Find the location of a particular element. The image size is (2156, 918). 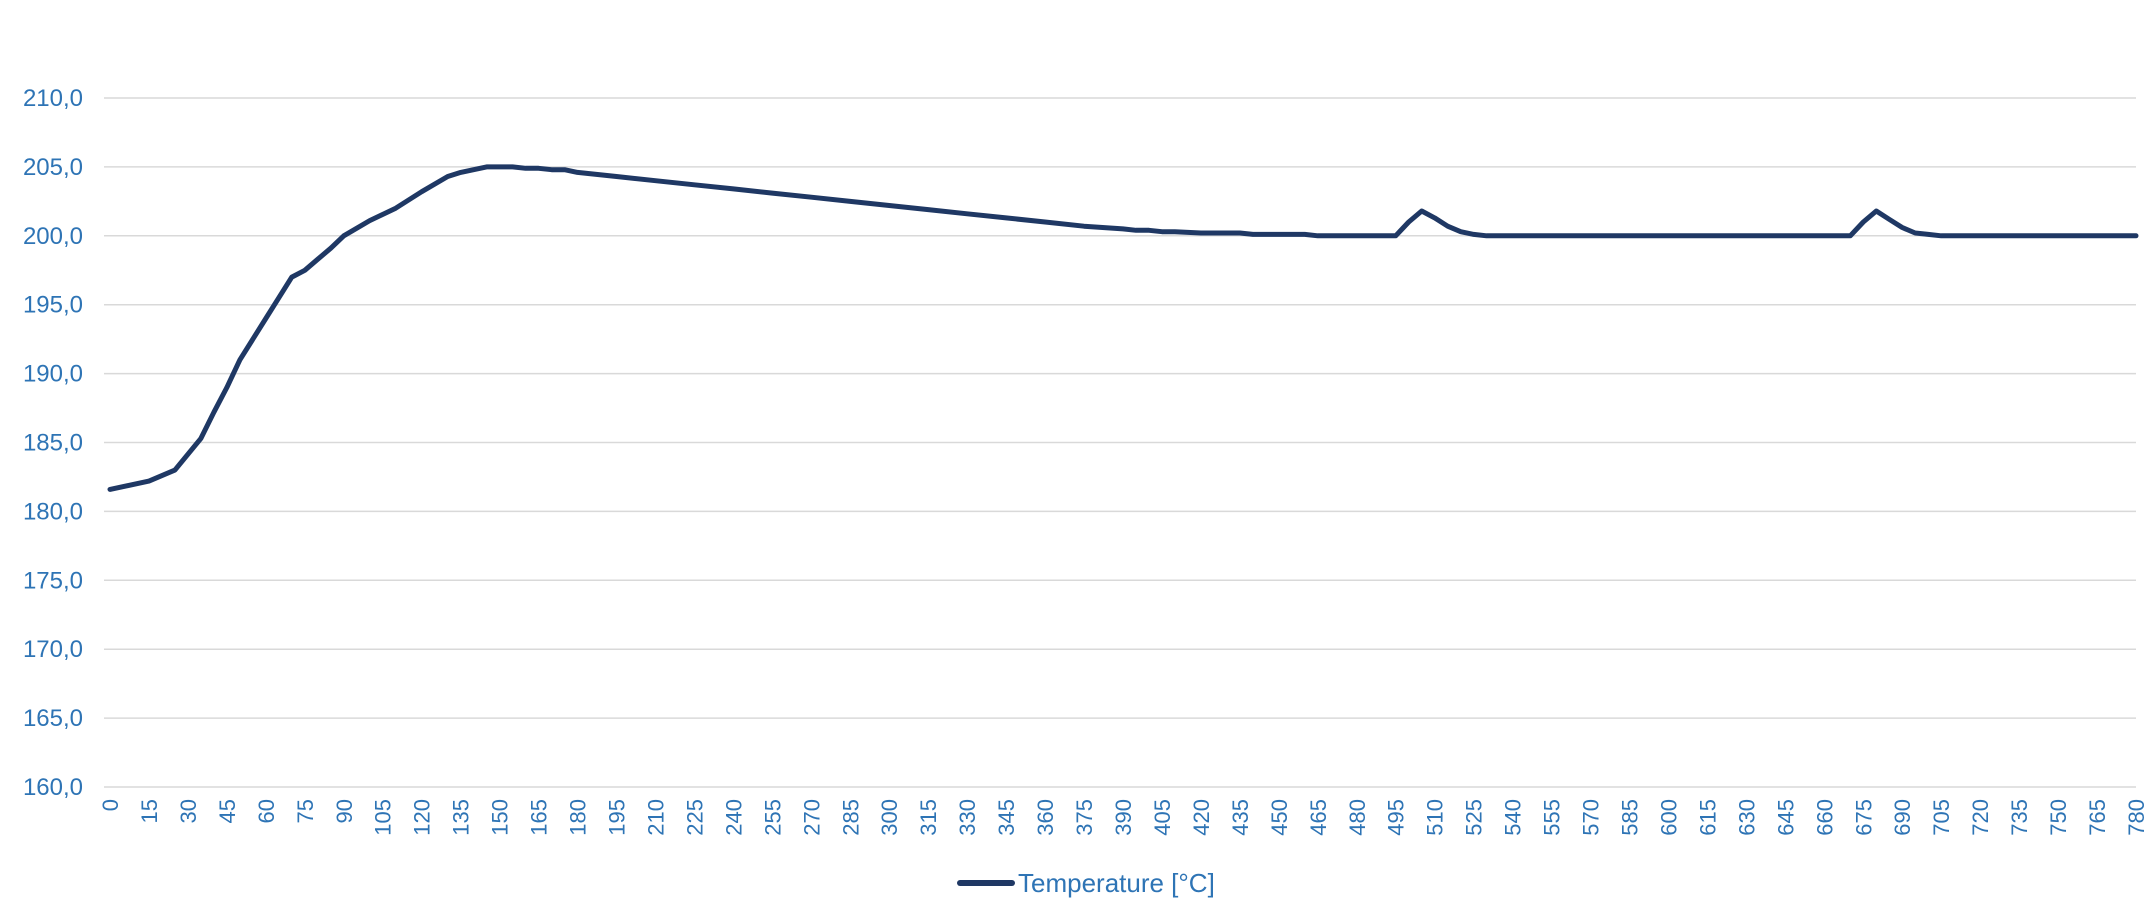

x-tick-label: 600 is located at coordinates (1668, 817).